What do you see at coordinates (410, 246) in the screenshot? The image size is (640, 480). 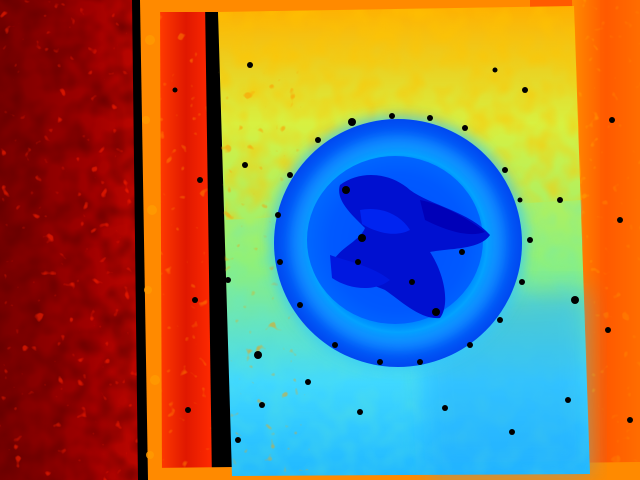 I see `sign-center-object` at bounding box center [410, 246].